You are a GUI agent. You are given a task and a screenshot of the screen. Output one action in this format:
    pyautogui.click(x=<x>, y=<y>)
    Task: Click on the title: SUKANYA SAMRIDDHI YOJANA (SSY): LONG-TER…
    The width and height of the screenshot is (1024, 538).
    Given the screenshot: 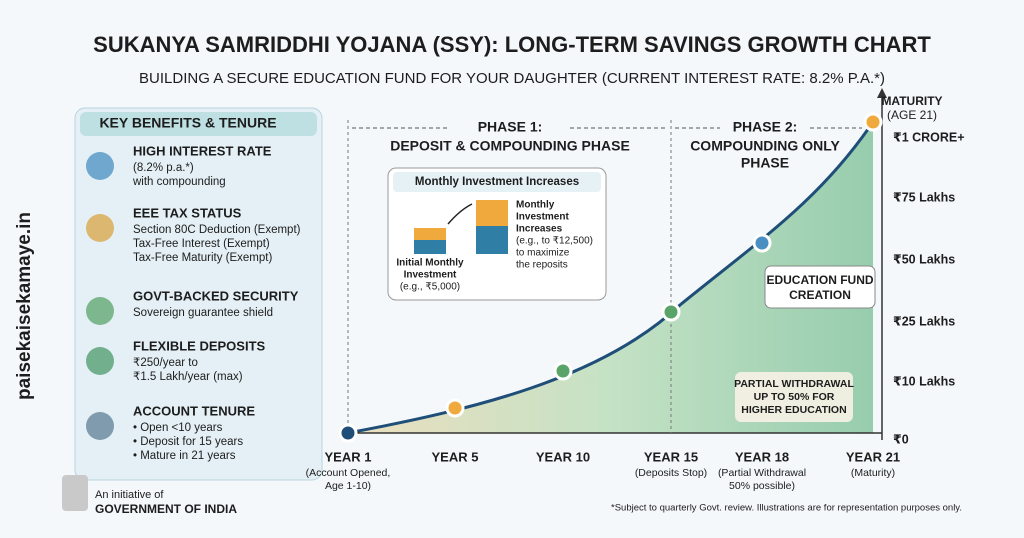 What is the action you would take?
    pyautogui.click(x=512, y=44)
    